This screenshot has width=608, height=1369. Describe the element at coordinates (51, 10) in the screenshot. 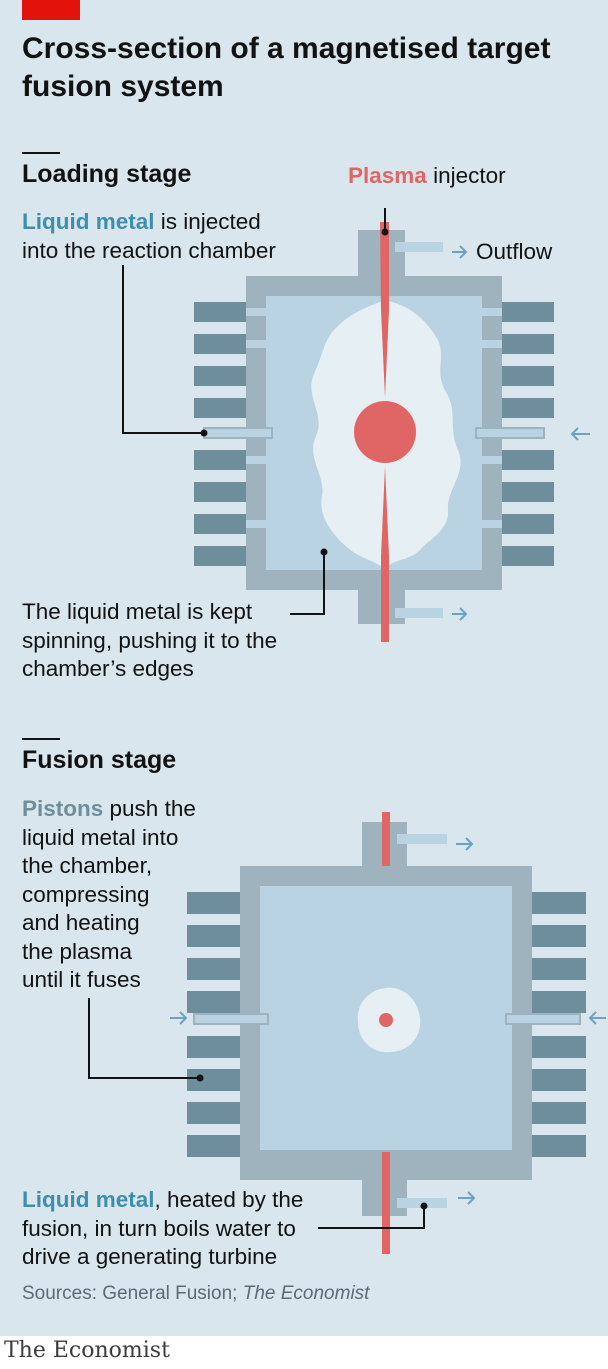

I see `brand-red-bar` at that location.